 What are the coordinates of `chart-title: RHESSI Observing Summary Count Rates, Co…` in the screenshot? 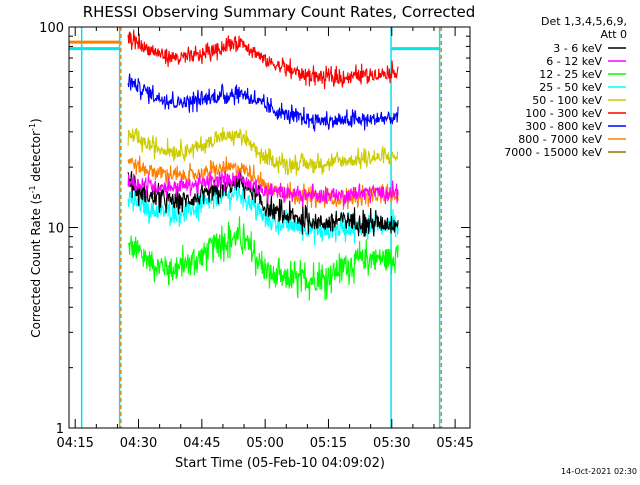 It's located at (279, 12).